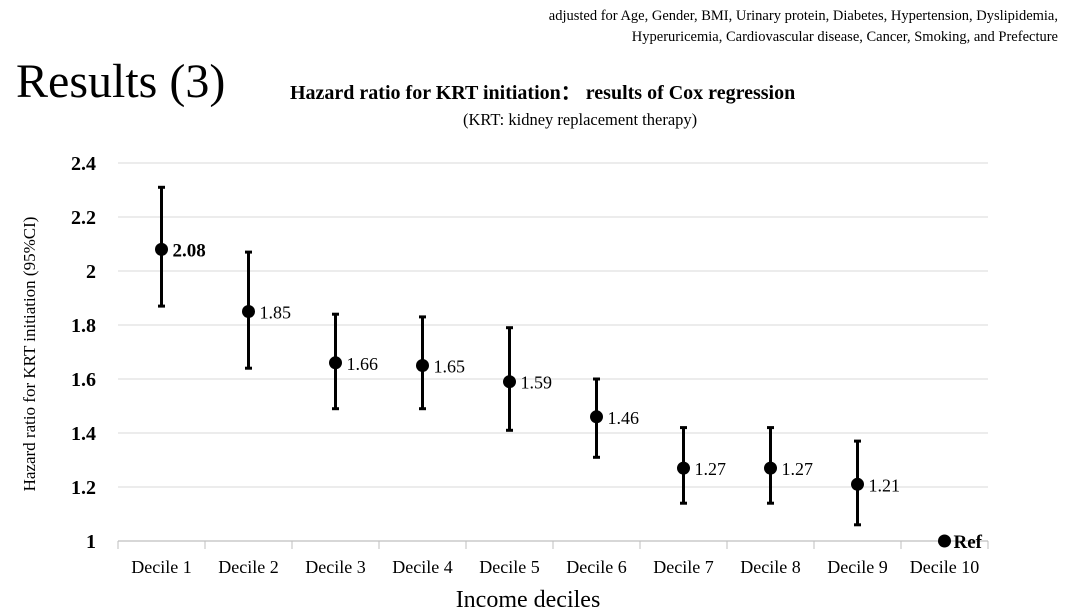  What do you see at coordinates (83, 218) in the screenshot?
I see `y-tick-label: 2.2` at bounding box center [83, 218].